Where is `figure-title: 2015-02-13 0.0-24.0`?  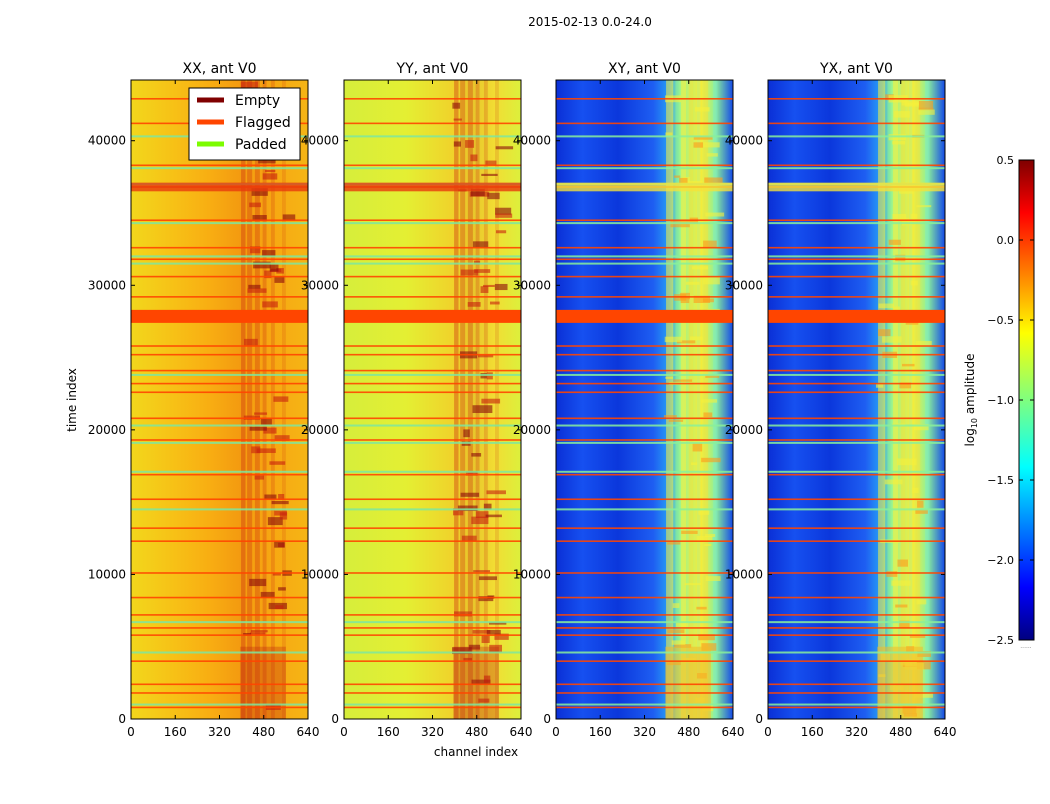 figure-title: 2015-02-13 0.0-24.0 is located at coordinates (590, 22).